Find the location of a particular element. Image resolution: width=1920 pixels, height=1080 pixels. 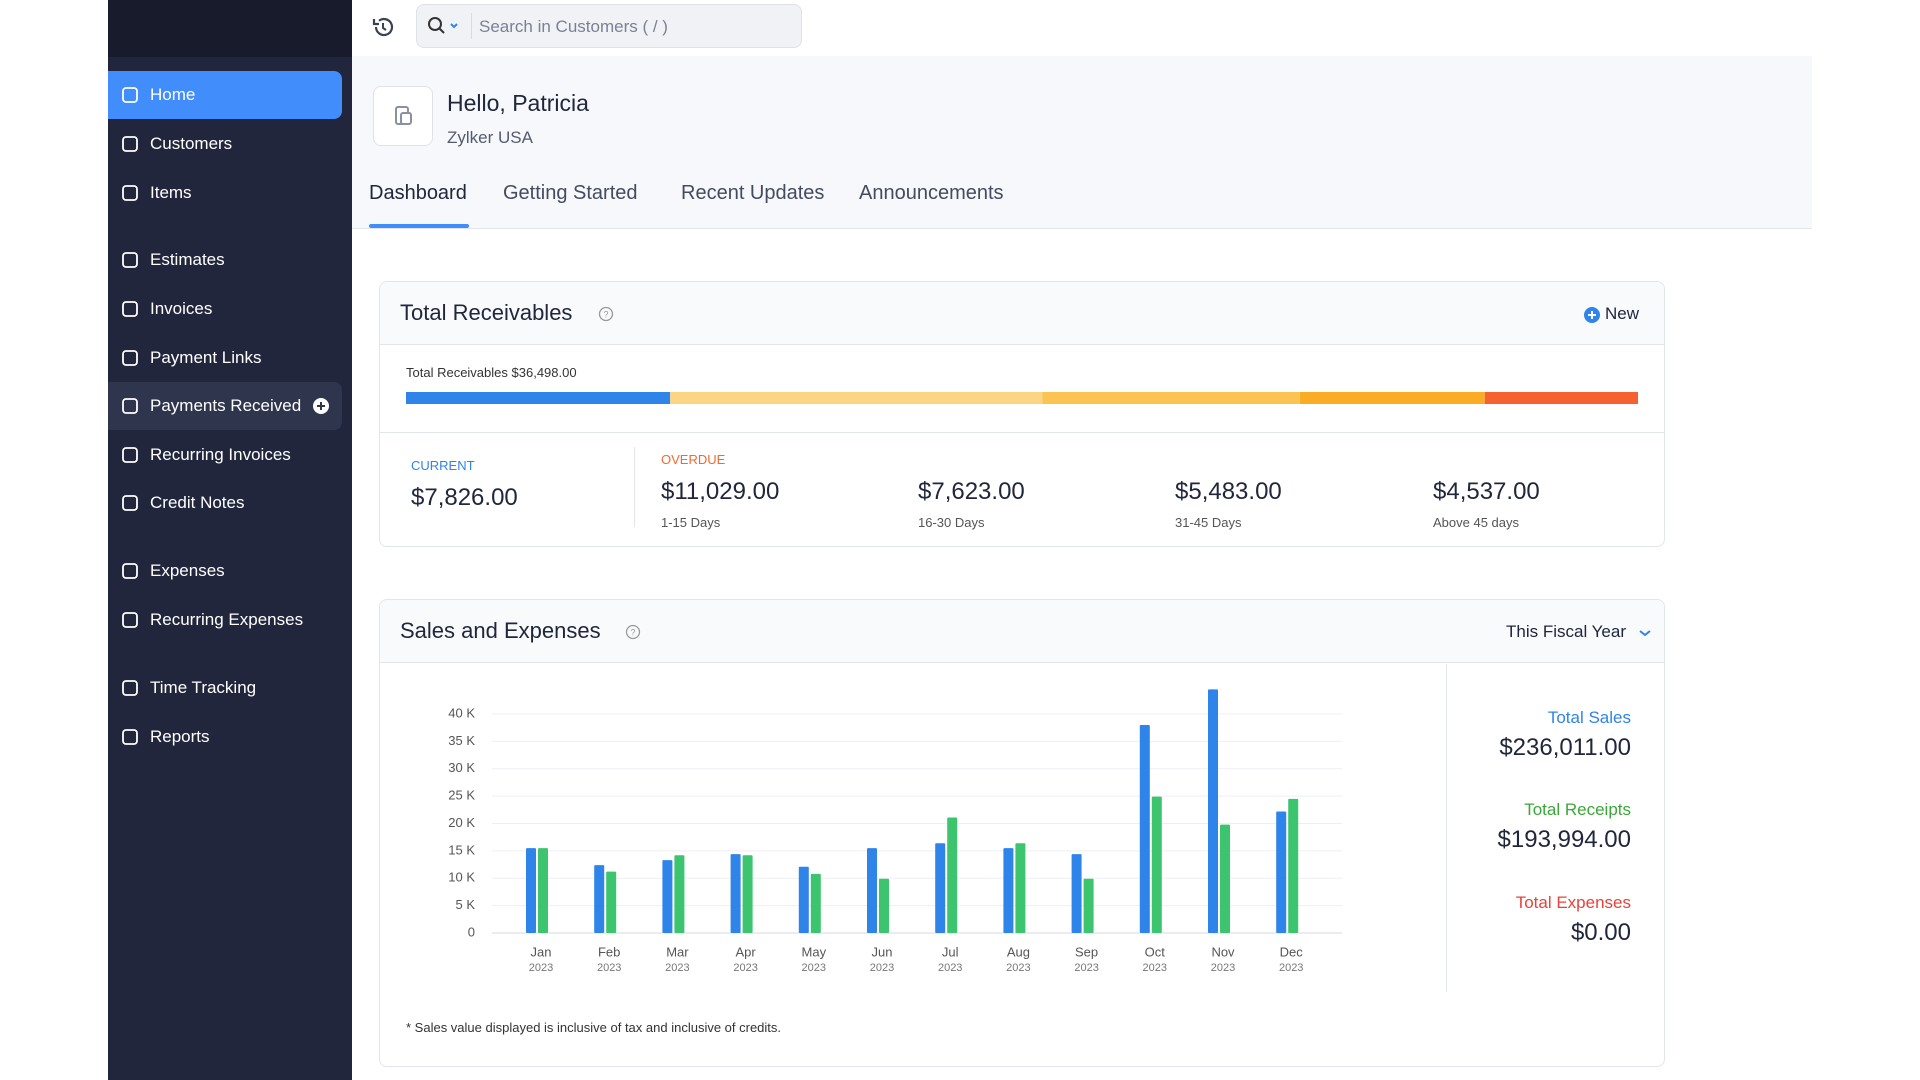

search-divider is located at coordinates (471, 26).